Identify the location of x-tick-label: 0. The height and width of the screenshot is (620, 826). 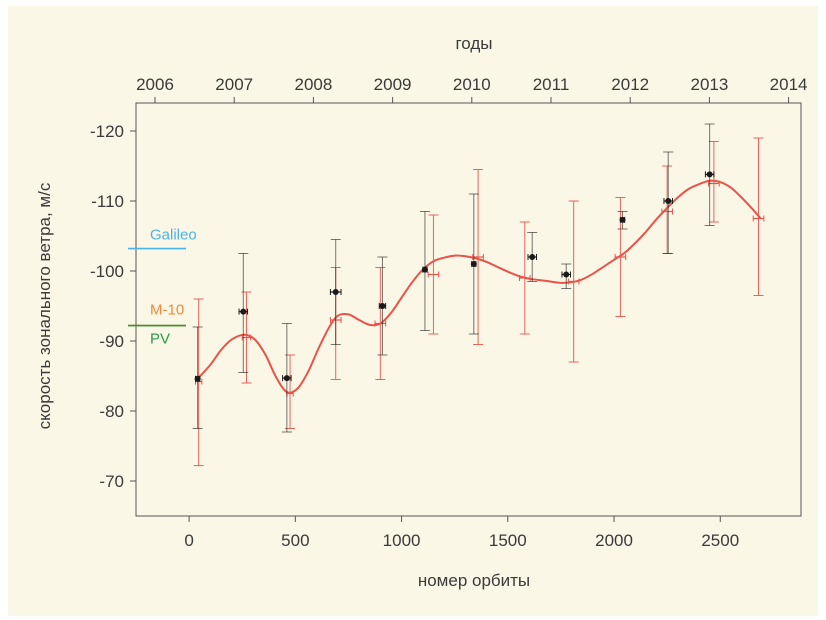
(188, 540).